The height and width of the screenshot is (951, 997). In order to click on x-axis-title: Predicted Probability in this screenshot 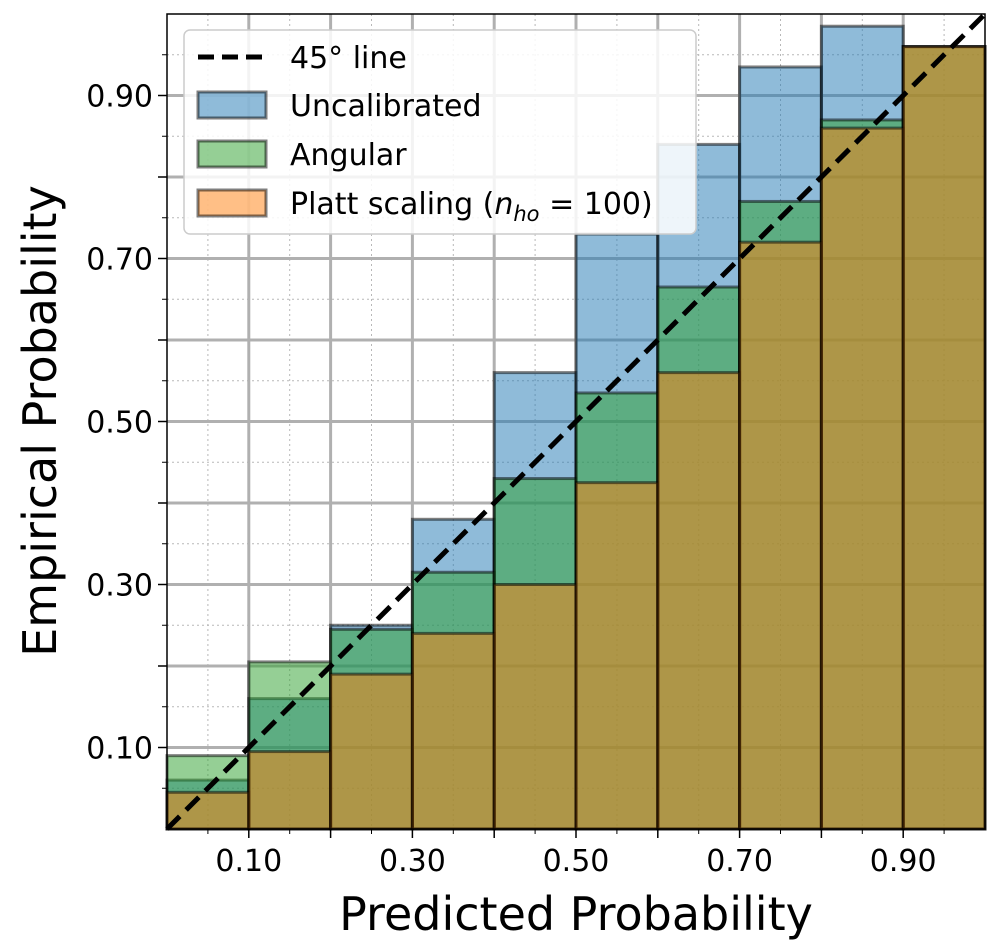, I will do `click(576, 914)`.